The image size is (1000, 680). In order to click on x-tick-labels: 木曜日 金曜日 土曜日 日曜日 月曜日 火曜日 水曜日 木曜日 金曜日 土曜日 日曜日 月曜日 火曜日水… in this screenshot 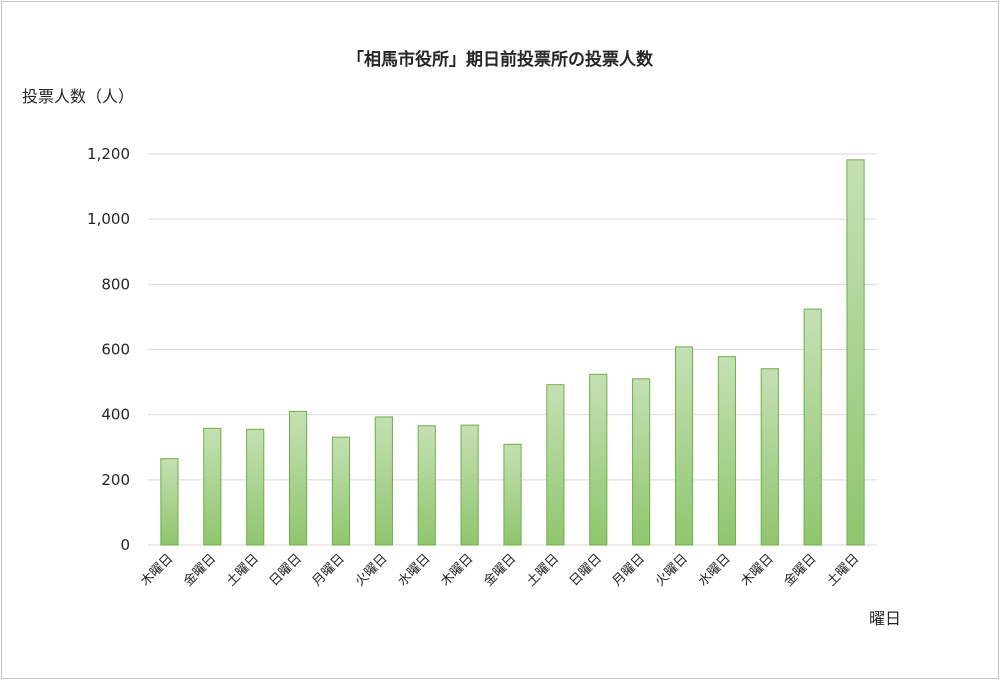, I will do `click(500, 570)`.